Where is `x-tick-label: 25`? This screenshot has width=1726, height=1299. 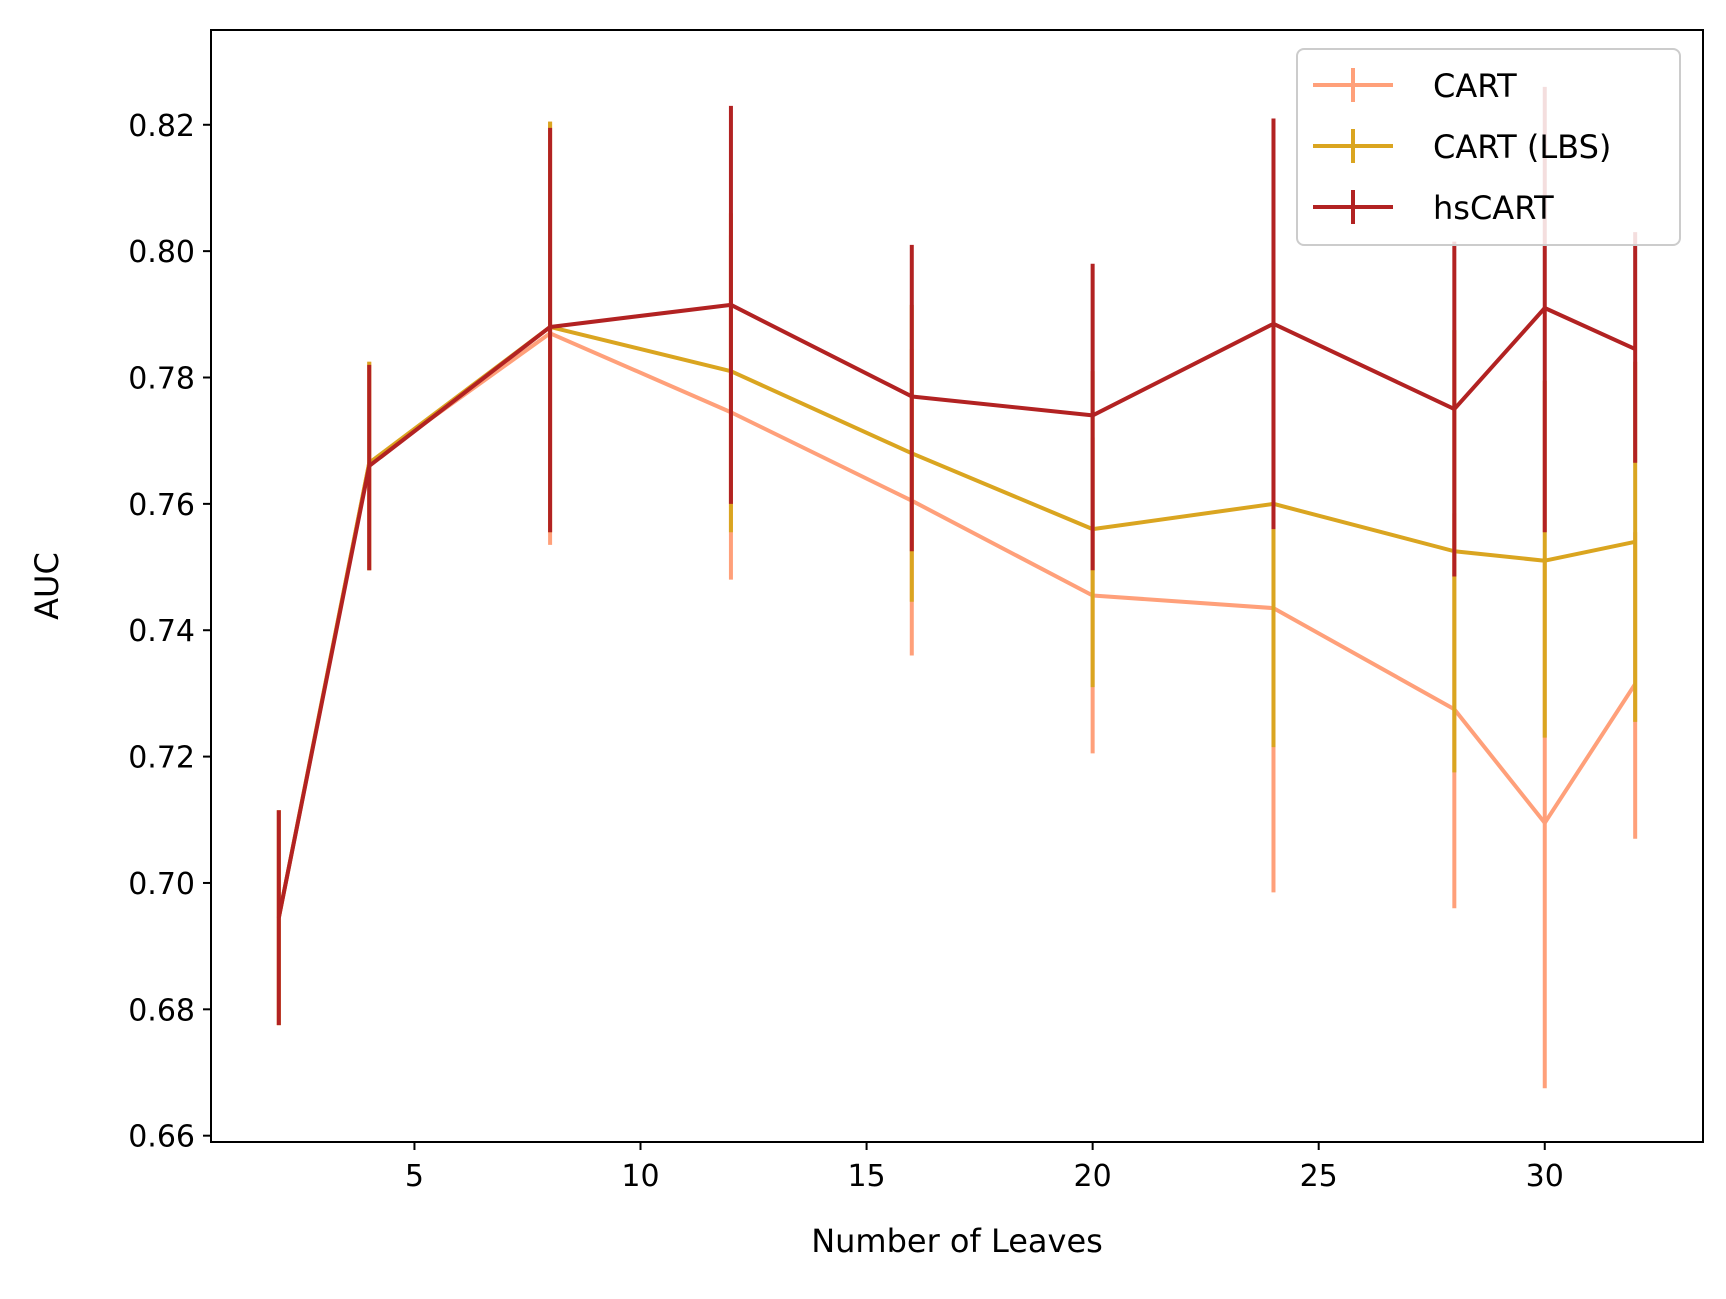 x-tick-label: 25 is located at coordinates (1319, 1176).